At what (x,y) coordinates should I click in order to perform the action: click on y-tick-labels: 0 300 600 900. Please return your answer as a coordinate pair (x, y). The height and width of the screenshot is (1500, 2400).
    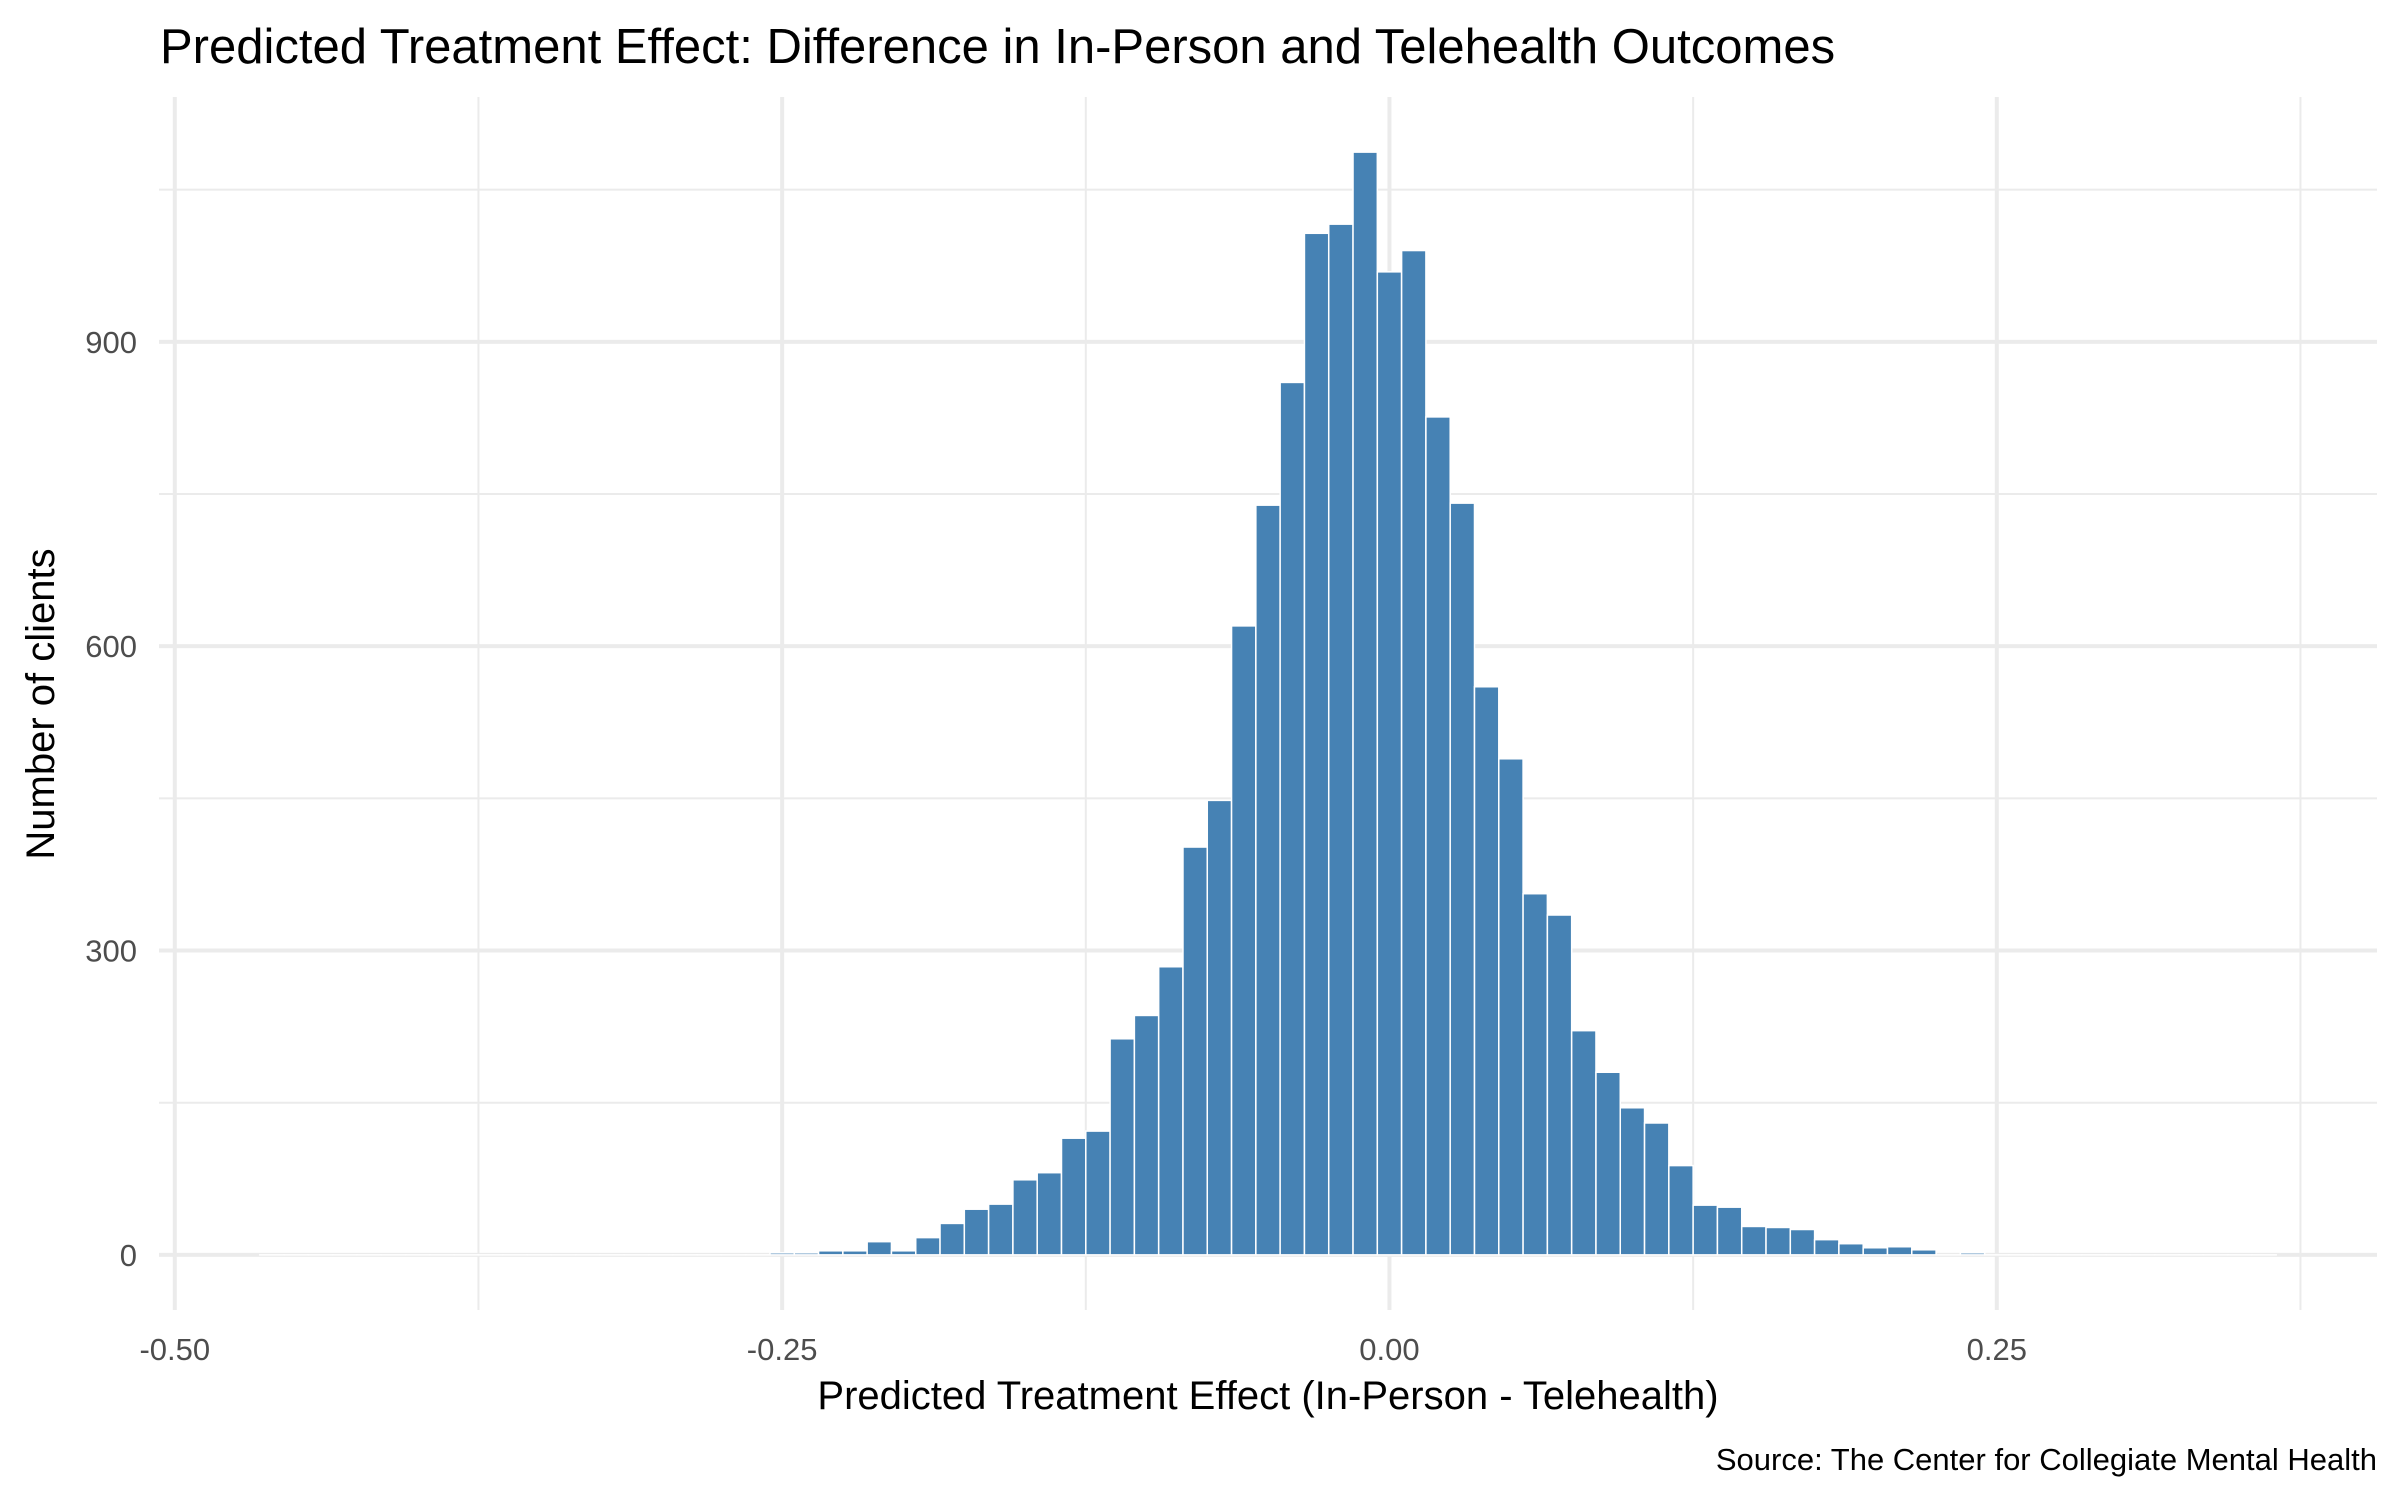
    Looking at the image, I should click on (111, 799).